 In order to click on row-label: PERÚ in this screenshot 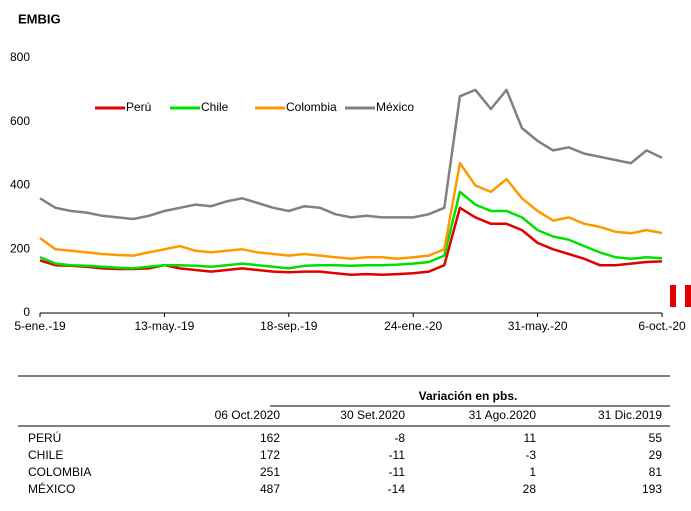, I will do `click(44, 437)`.